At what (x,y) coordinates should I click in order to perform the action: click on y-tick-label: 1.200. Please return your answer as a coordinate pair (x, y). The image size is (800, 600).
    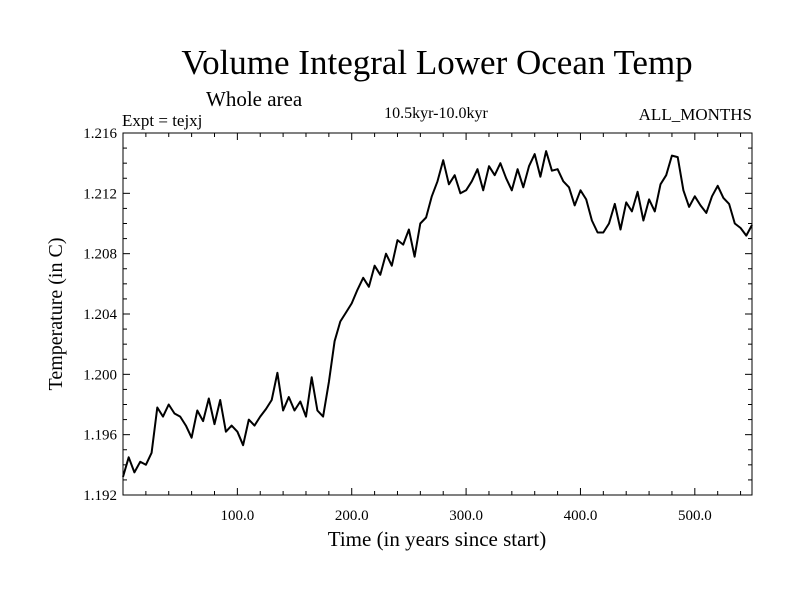
    Looking at the image, I should click on (100, 375).